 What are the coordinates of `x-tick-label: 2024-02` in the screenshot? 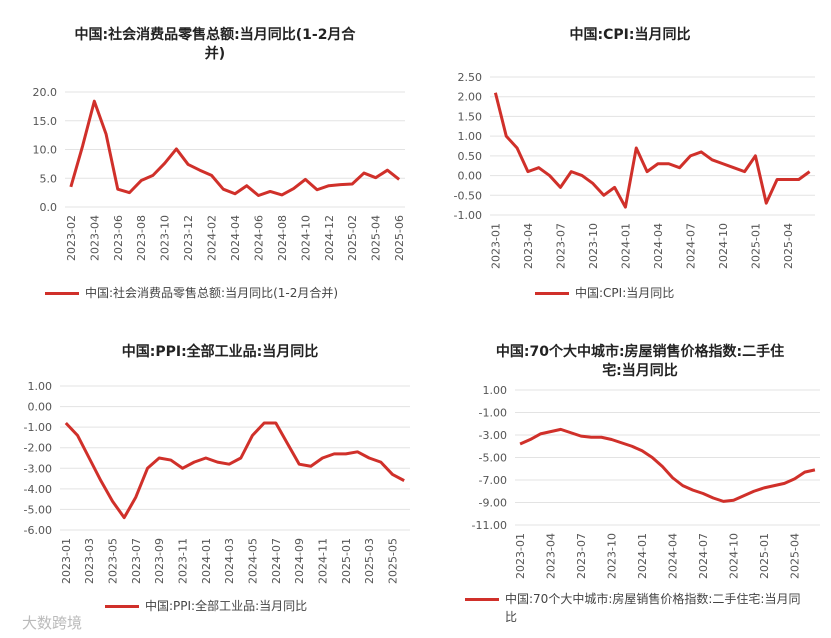 It's located at (212, 238).